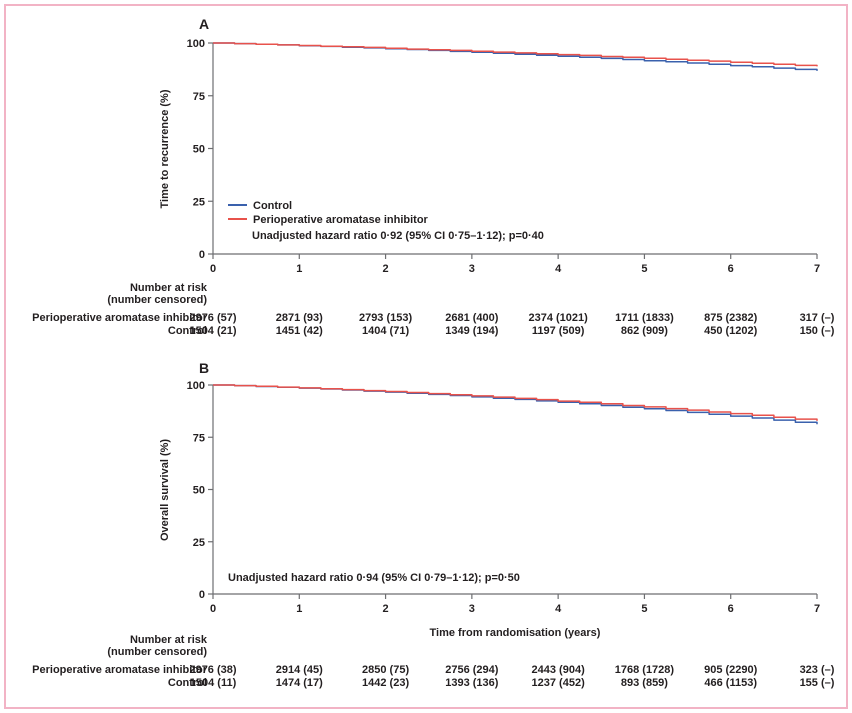 The height and width of the screenshot is (713, 852). I want to click on risk-value: 450 (1202), so click(731, 331).